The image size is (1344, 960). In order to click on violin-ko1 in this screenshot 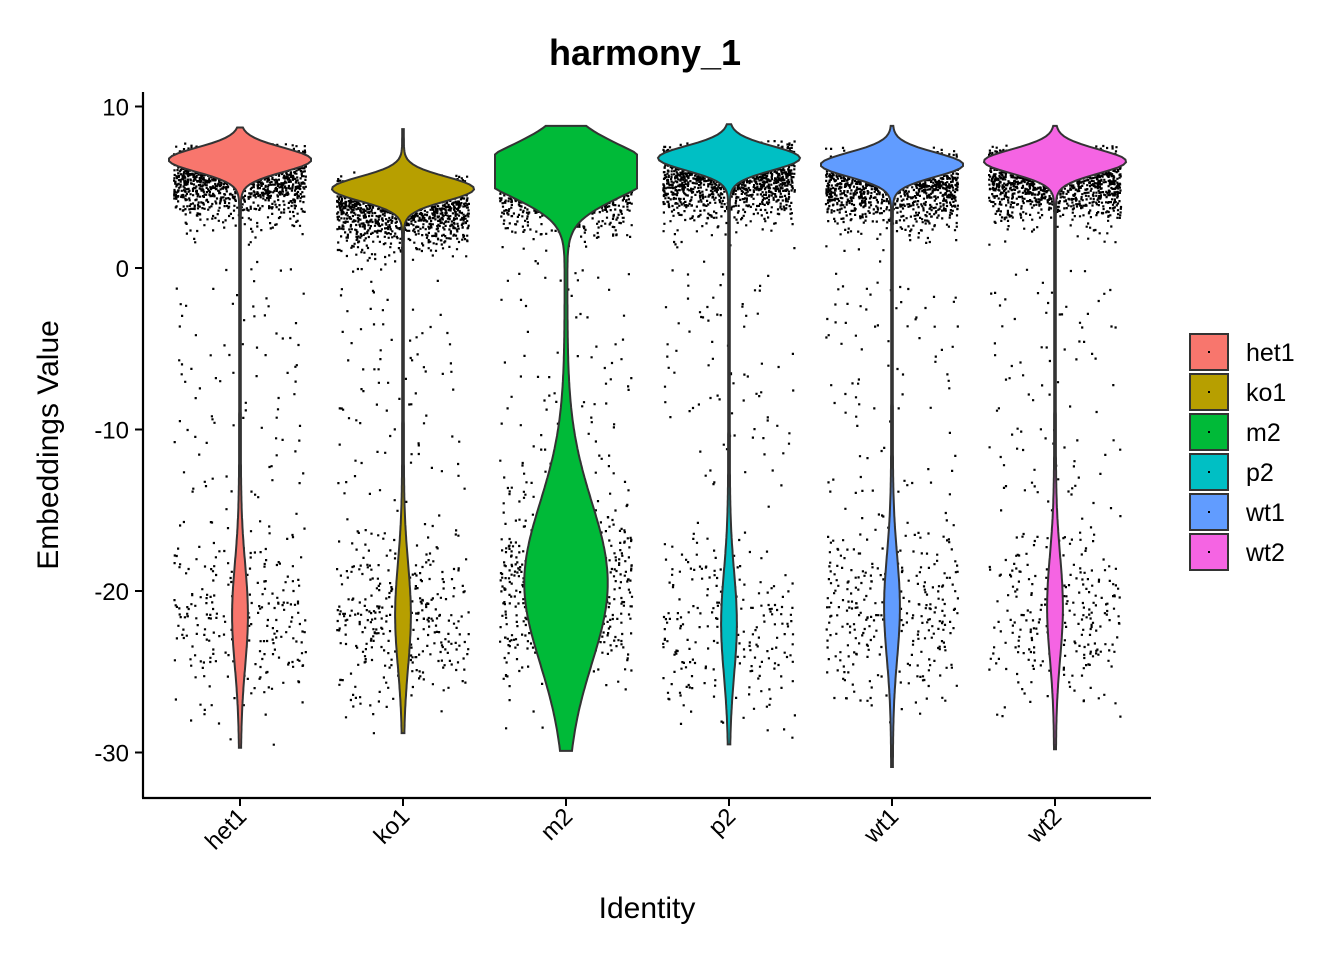, I will do `click(403, 431)`.